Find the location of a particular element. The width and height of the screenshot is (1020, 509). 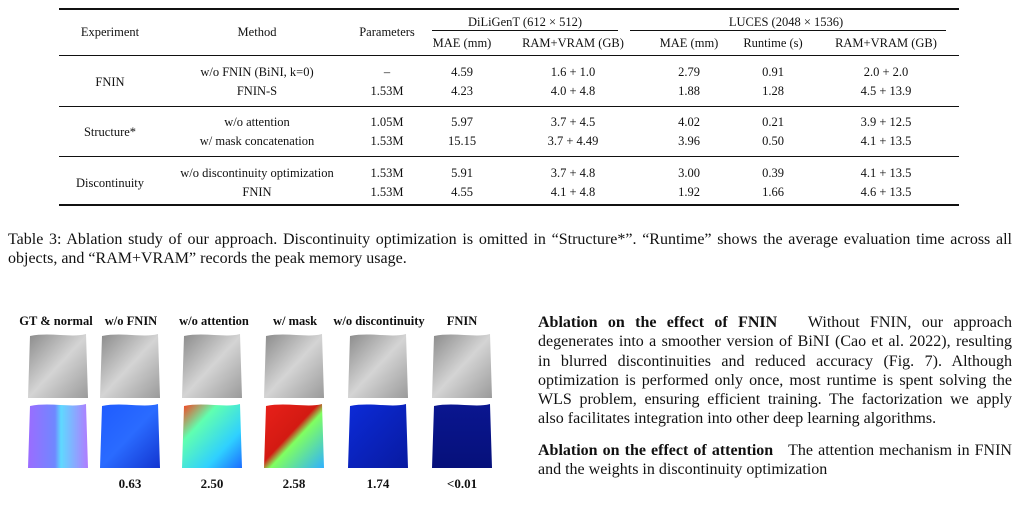

header-luces-mem: RAM+VRAM (GB) is located at coordinates (886, 43).